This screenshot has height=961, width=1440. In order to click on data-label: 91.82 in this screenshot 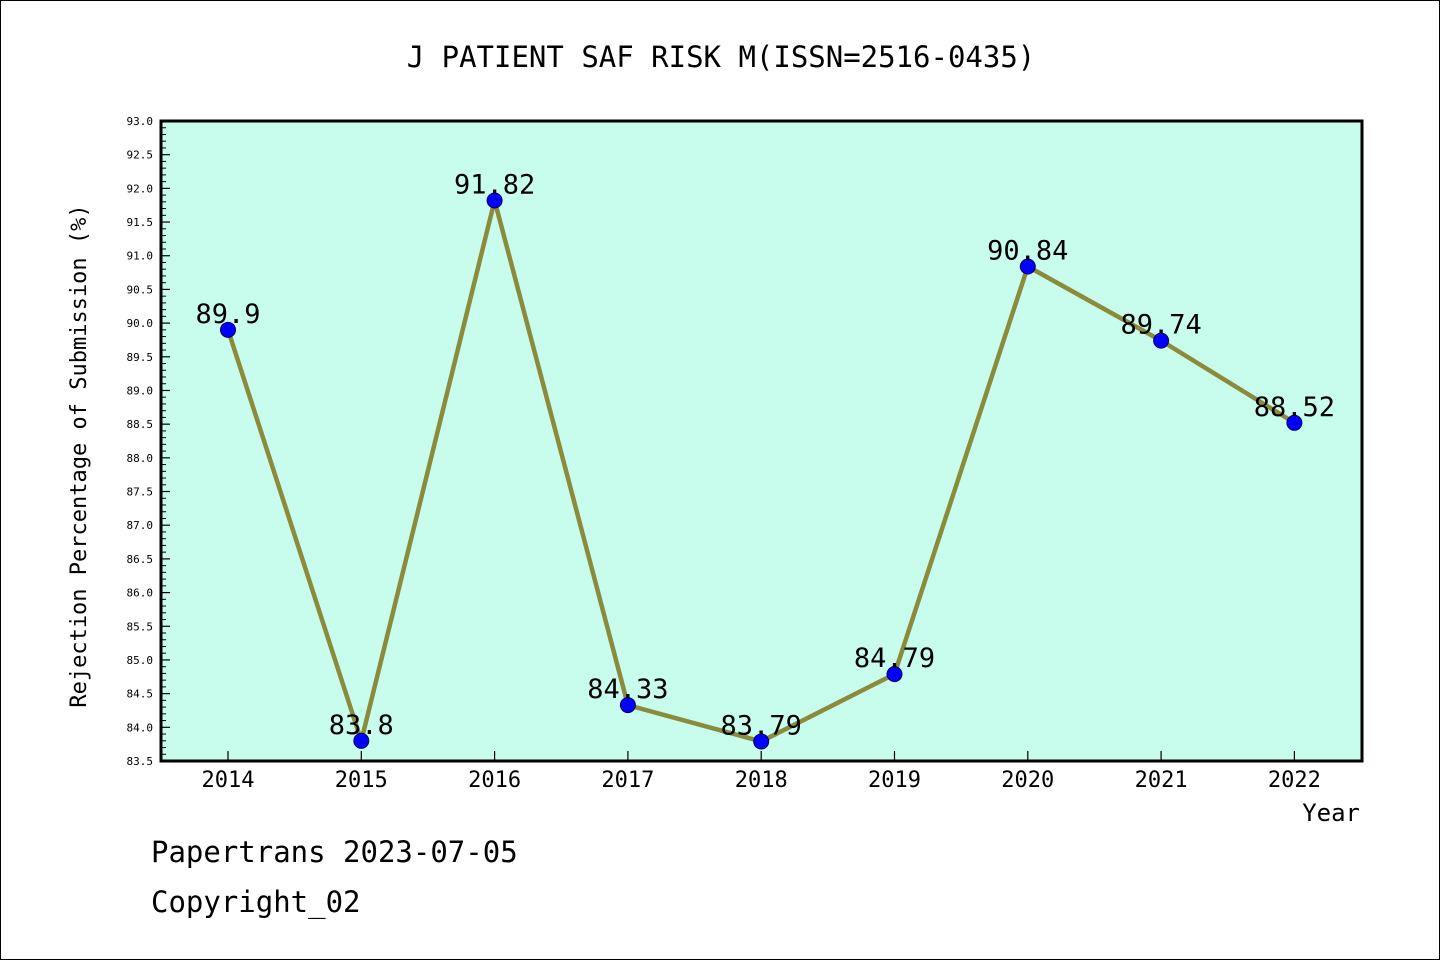, I will do `click(494, 184)`.